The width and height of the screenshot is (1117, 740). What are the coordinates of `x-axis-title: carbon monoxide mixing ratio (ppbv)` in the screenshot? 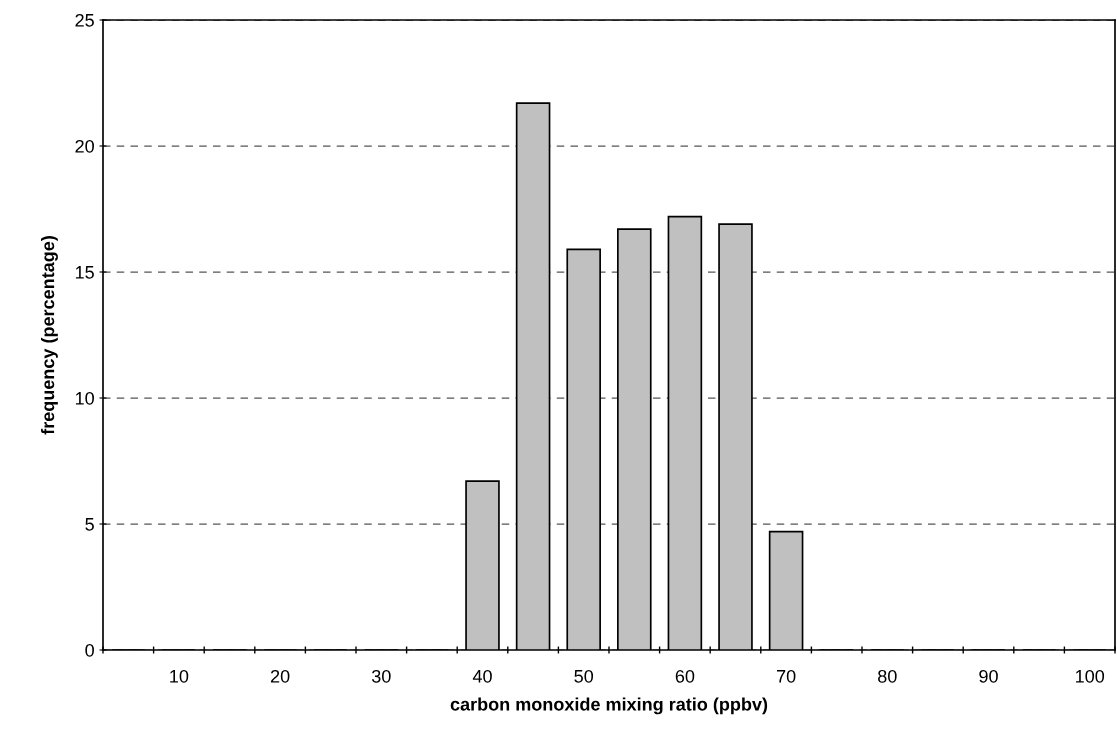 It's located at (609, 706).